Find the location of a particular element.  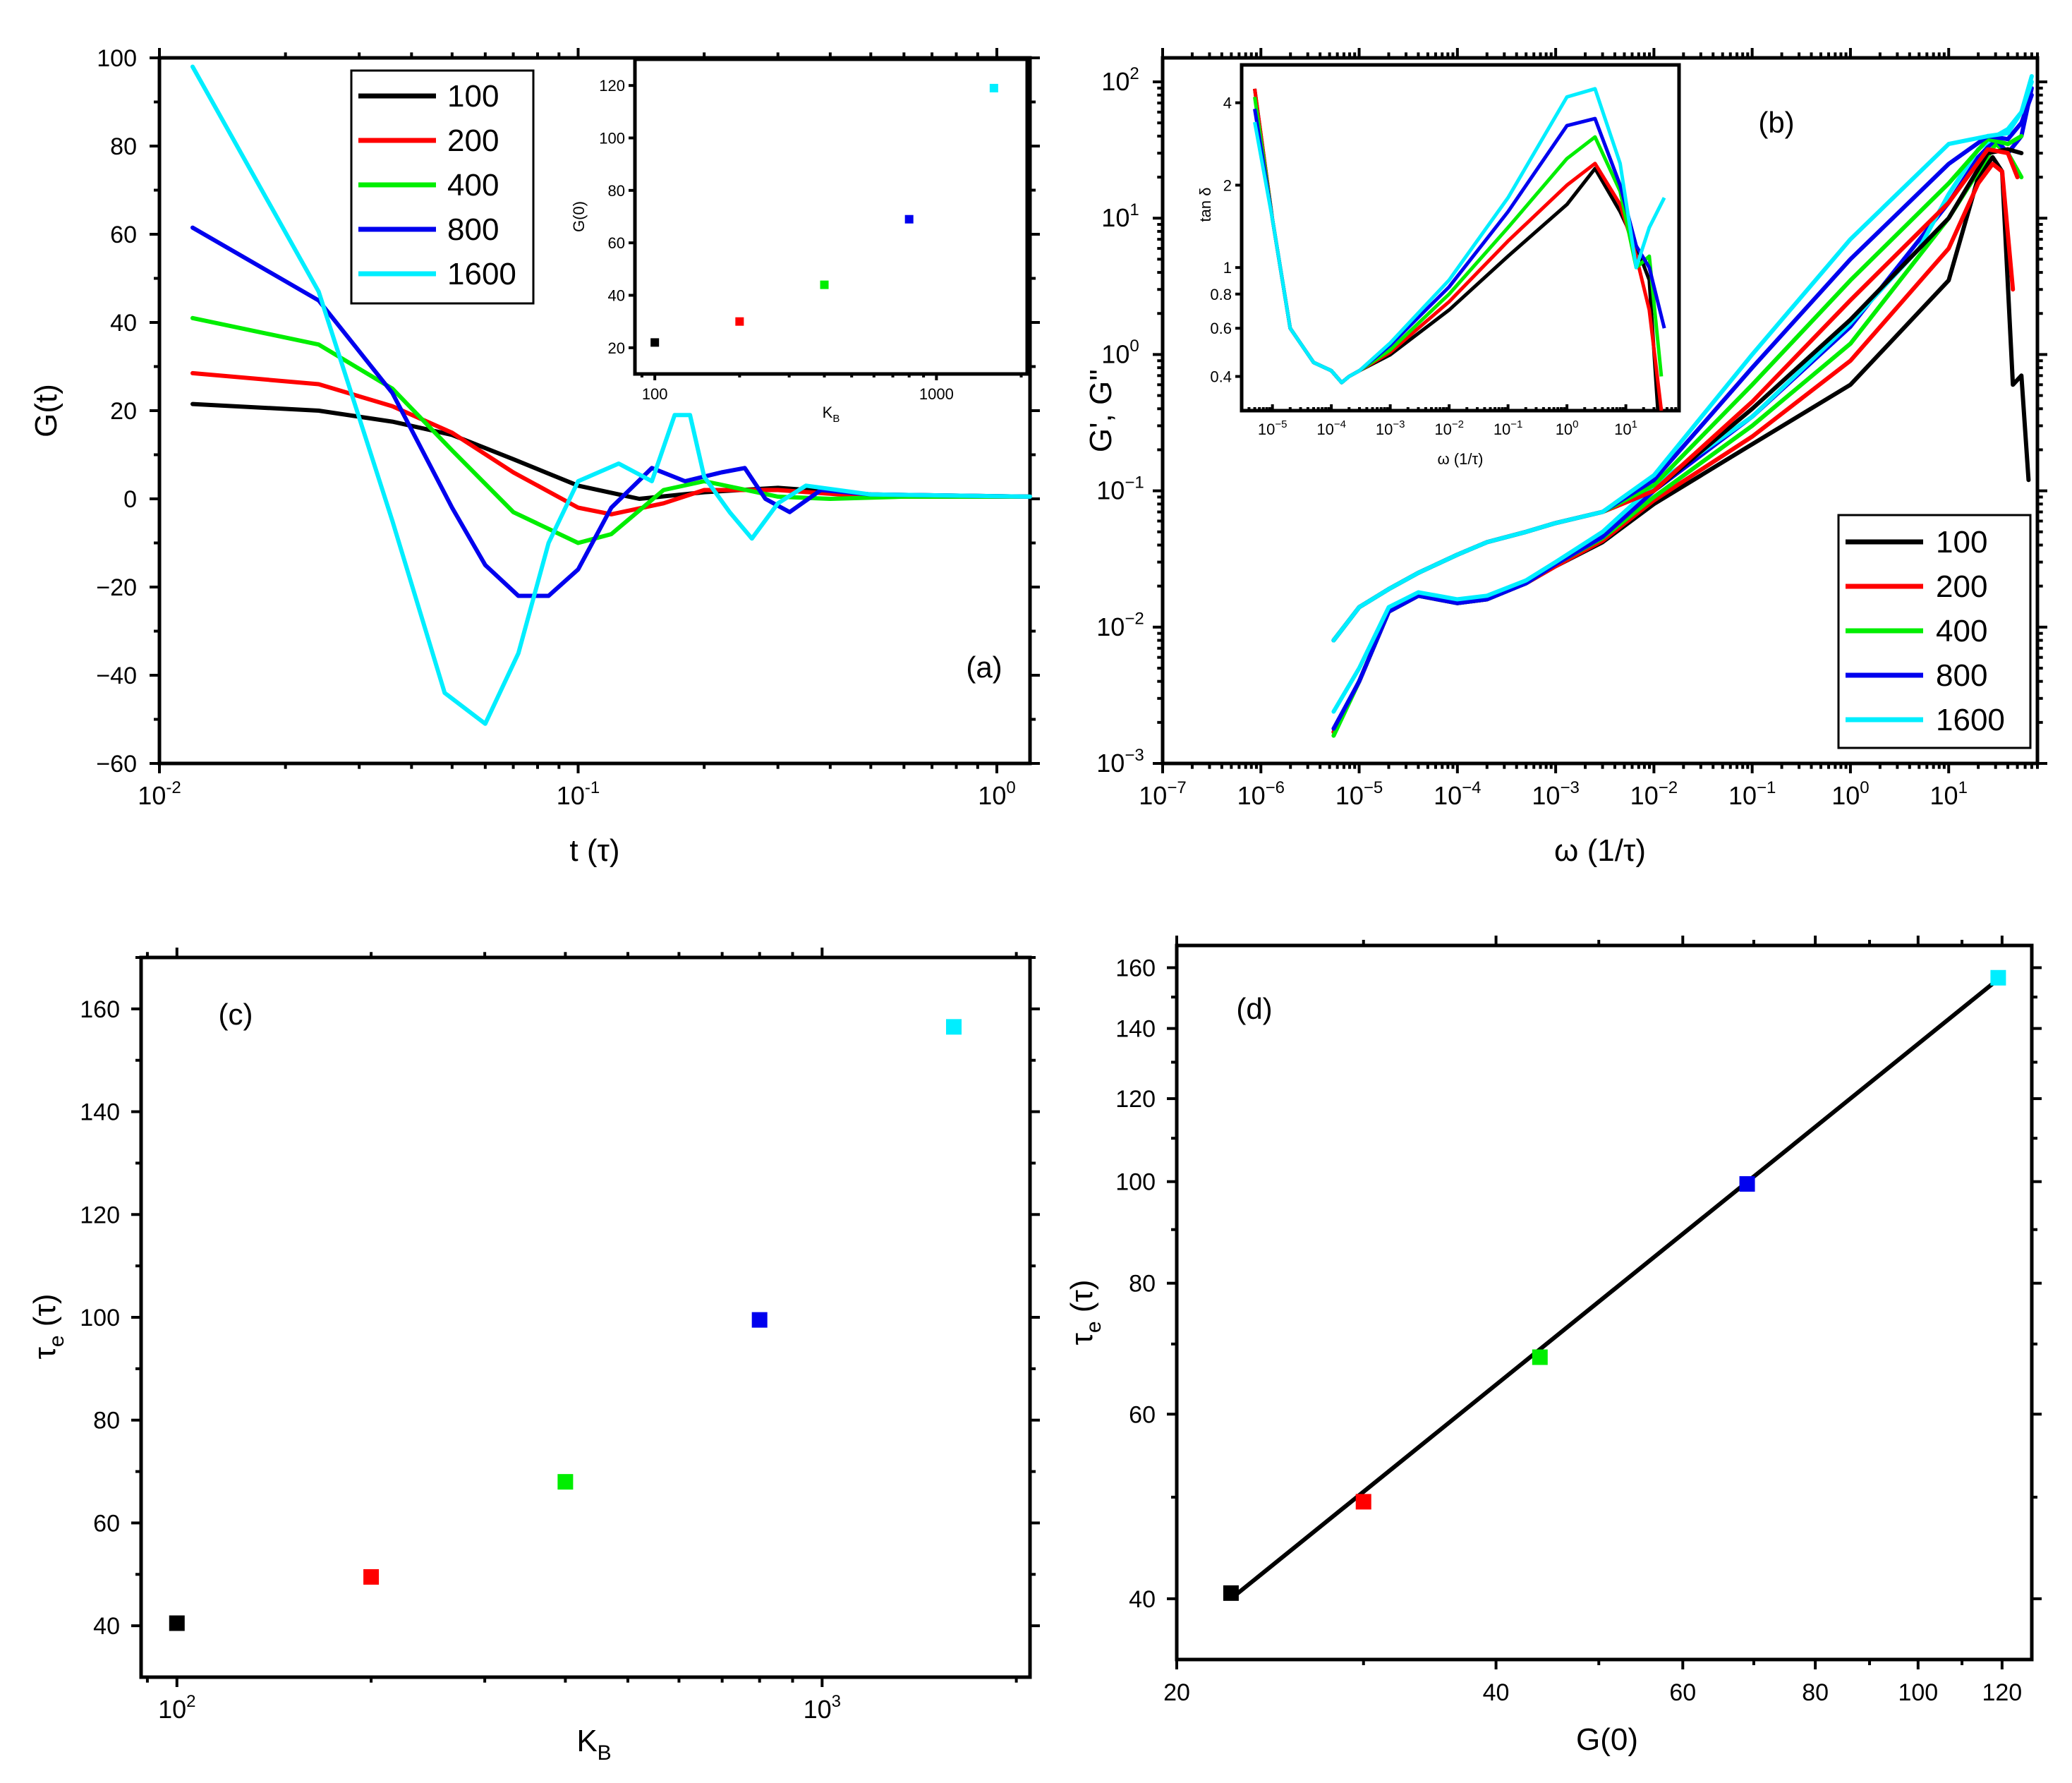

inset-x-tick-label-exp: 1 is located at coordinates (1634, 424).